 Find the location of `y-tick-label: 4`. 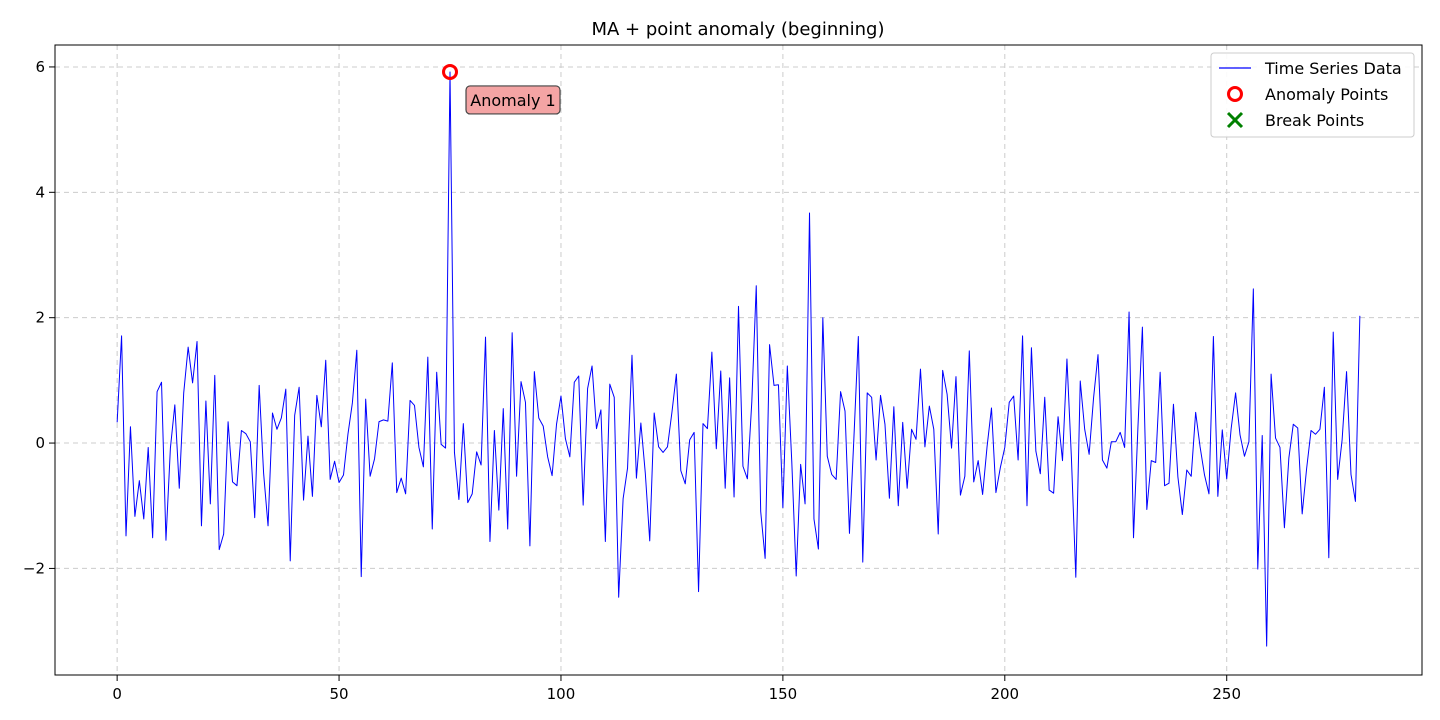

y-tick-label: 4 is located at coordinates (40, 192).